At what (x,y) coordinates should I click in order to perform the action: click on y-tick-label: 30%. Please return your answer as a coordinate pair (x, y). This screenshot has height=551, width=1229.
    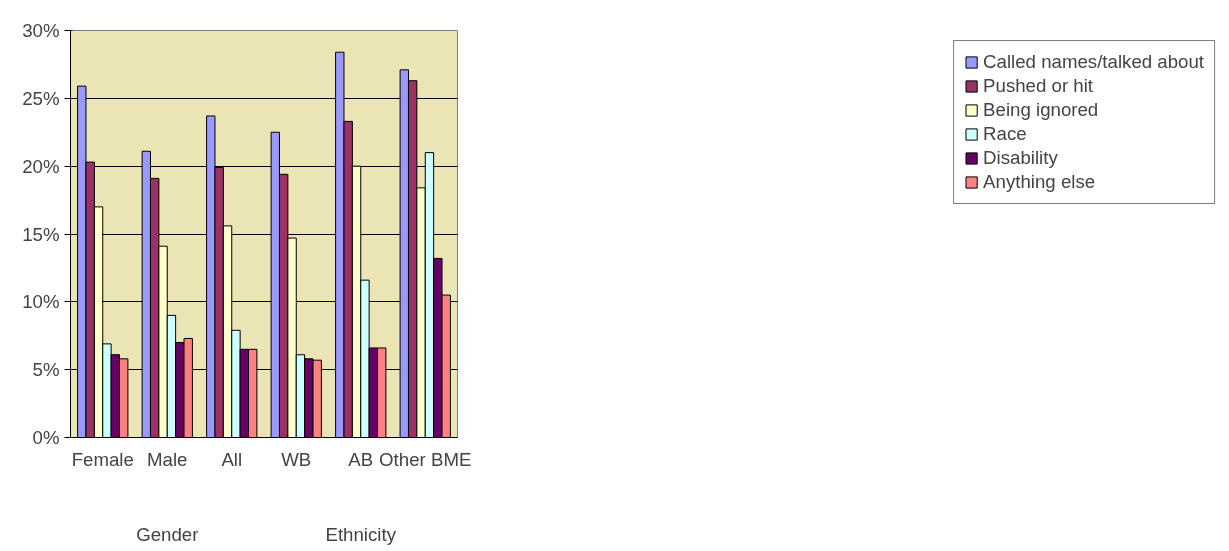
    Looking at the image, I should click on (41, 30).